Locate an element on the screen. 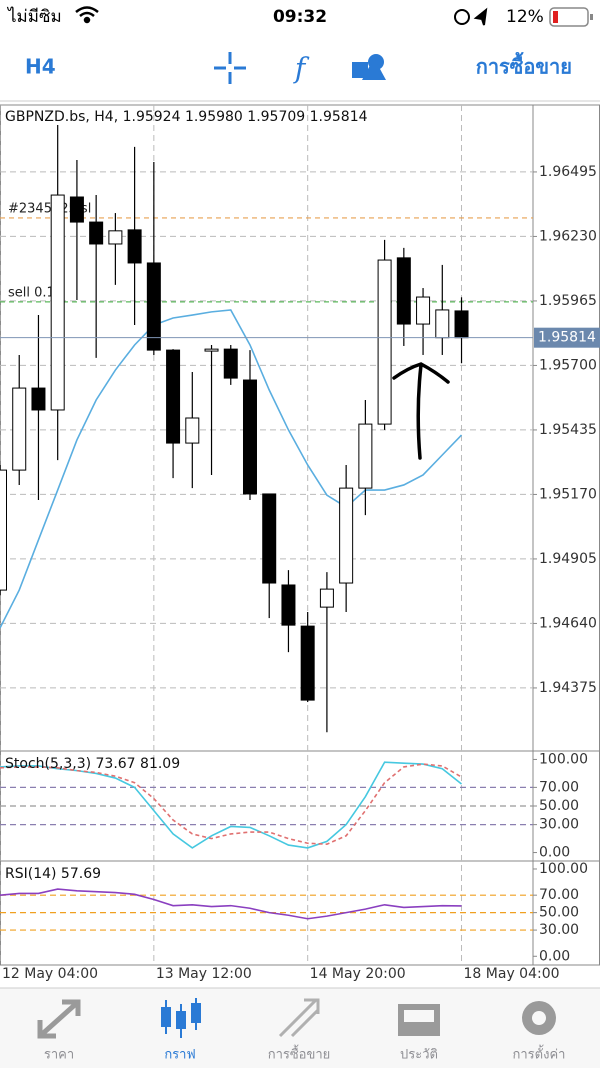 This screenshot has width=600, height=1068. crosshair-button is located at coordinates (230, 68).